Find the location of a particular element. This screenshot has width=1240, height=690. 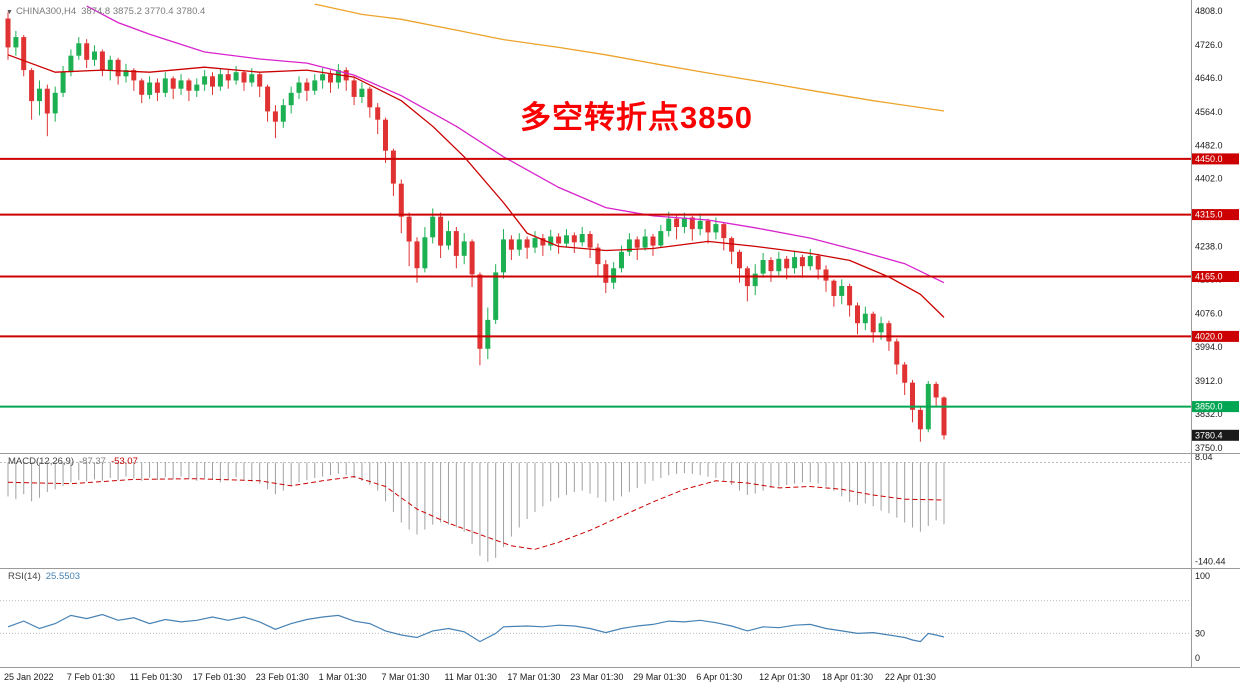

price-level-badge: 3850.0 is located at coordinates (1215, 407).